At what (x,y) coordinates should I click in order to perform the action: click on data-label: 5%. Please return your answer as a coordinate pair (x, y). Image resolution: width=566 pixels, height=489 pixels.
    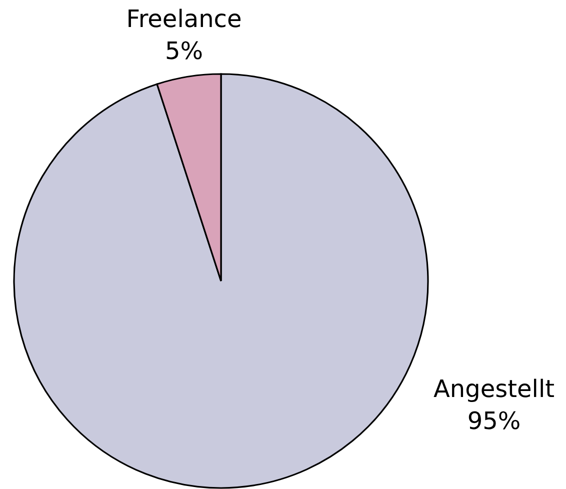
    Looking at the image, I should click on (184, 51).